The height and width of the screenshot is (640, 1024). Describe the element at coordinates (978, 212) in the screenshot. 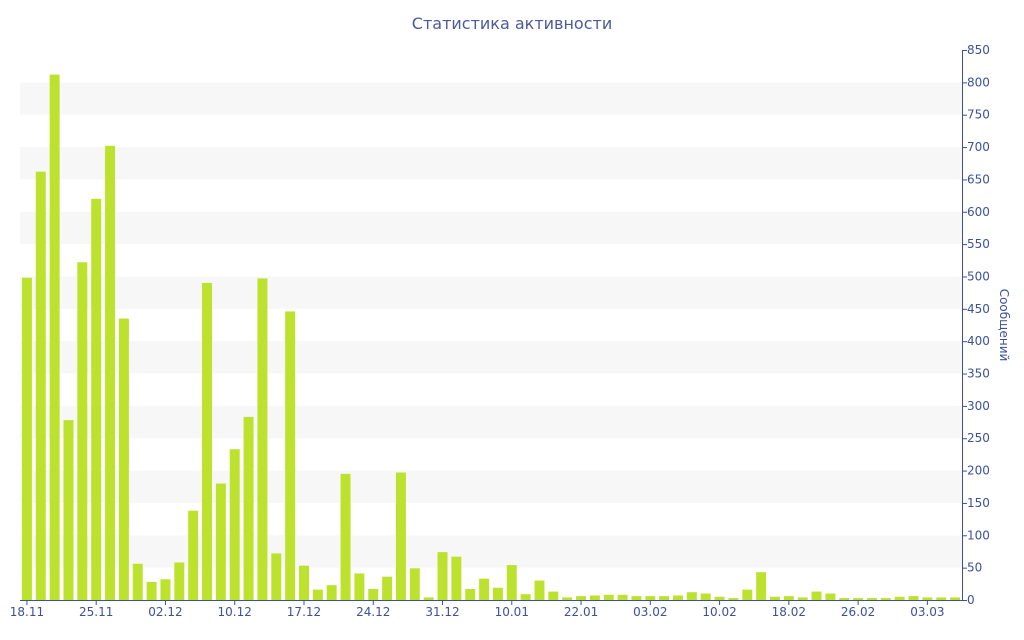

I see `y-tick-label: 600` at that location.